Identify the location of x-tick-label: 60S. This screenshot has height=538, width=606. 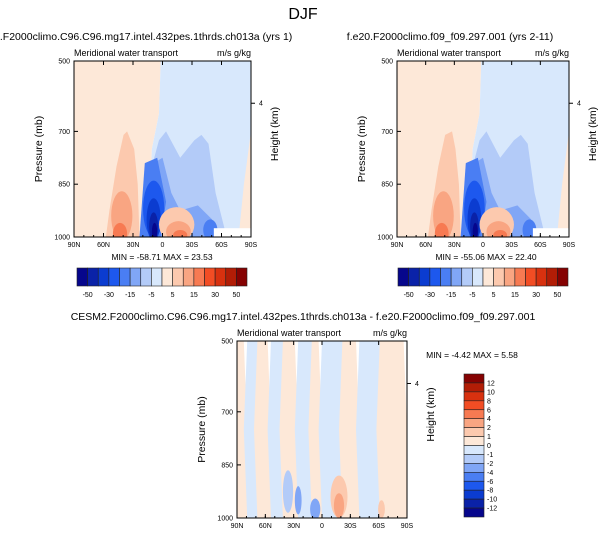
(221, 245).